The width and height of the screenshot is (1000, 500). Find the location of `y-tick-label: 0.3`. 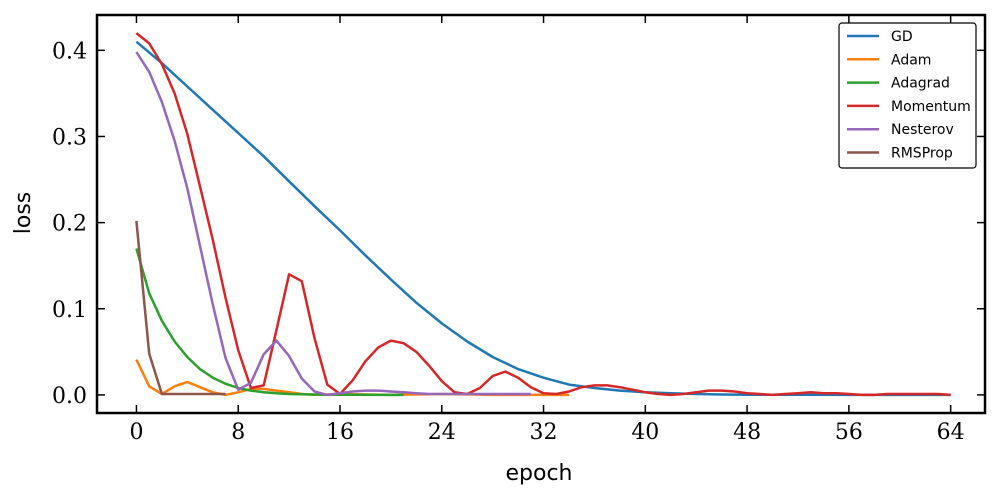

y-tick-label: 0.3 is located at coordinates (69, 137).